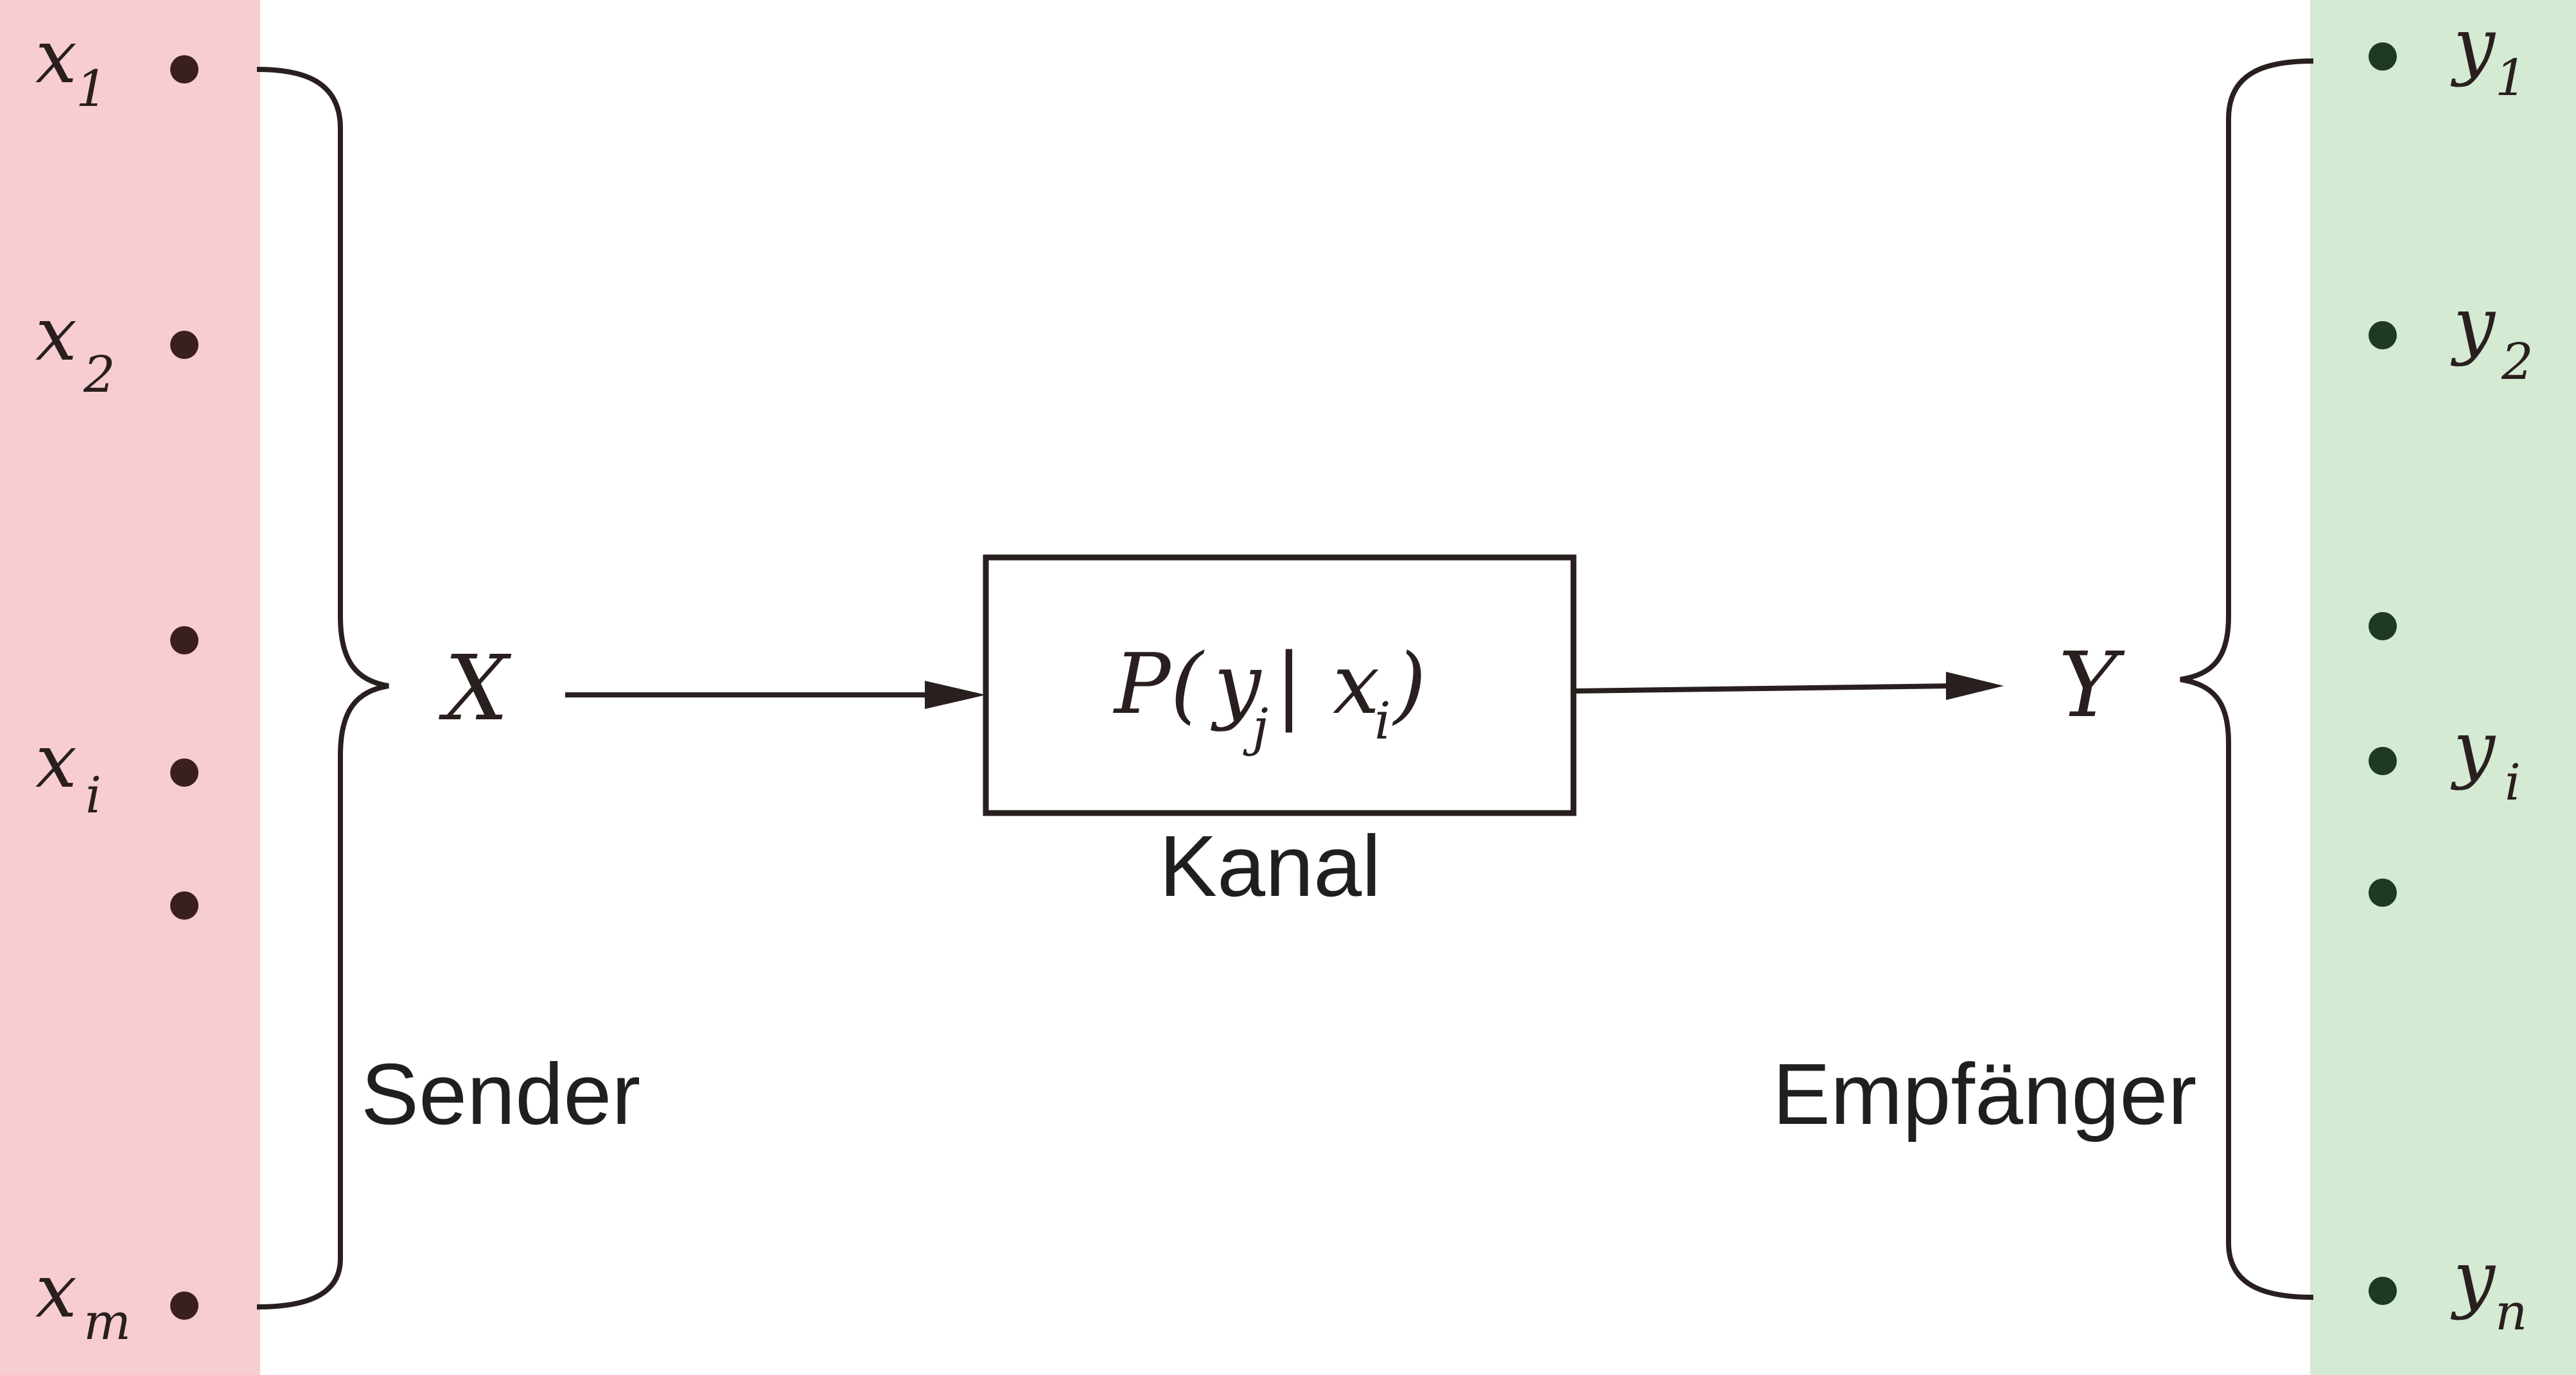 Image resolution: width=2576 pixels, height=1375 pixels. Describe the element at coordinates (1356, 684) in the screenshot. I see `formula-x: x` at that location.